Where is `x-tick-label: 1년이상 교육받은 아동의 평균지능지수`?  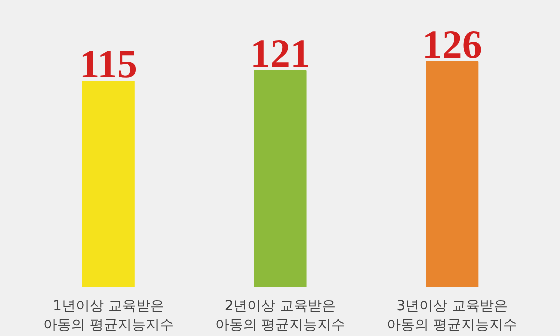 x-tick-label: 1년이상 교육받은 아동의 평균지능지수 is located at coordinates (108, 316).